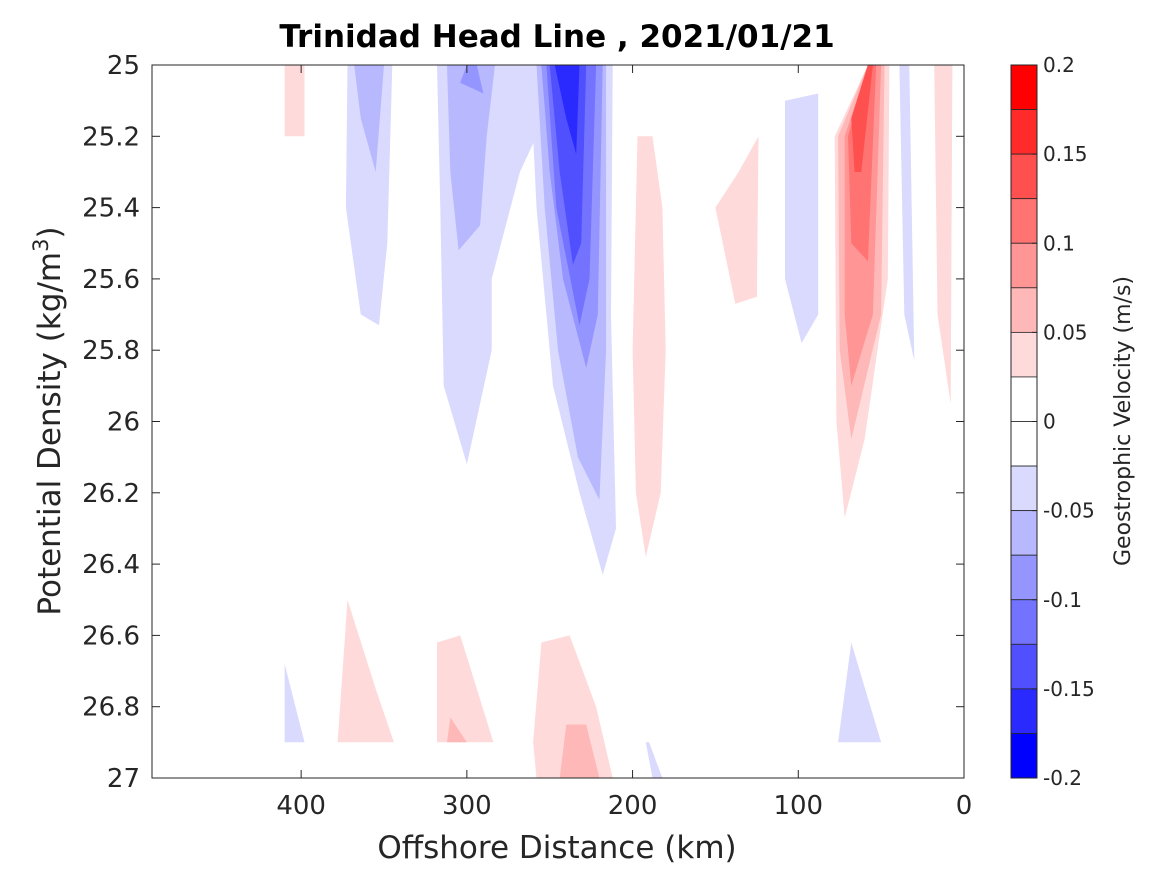 This screenshot has width=1167, height=875. What do you see at coordinates (556, 848) in the screenshot?
I see `x-axis-label: Offshore Distance (km)` at bounding box center [556, 848].